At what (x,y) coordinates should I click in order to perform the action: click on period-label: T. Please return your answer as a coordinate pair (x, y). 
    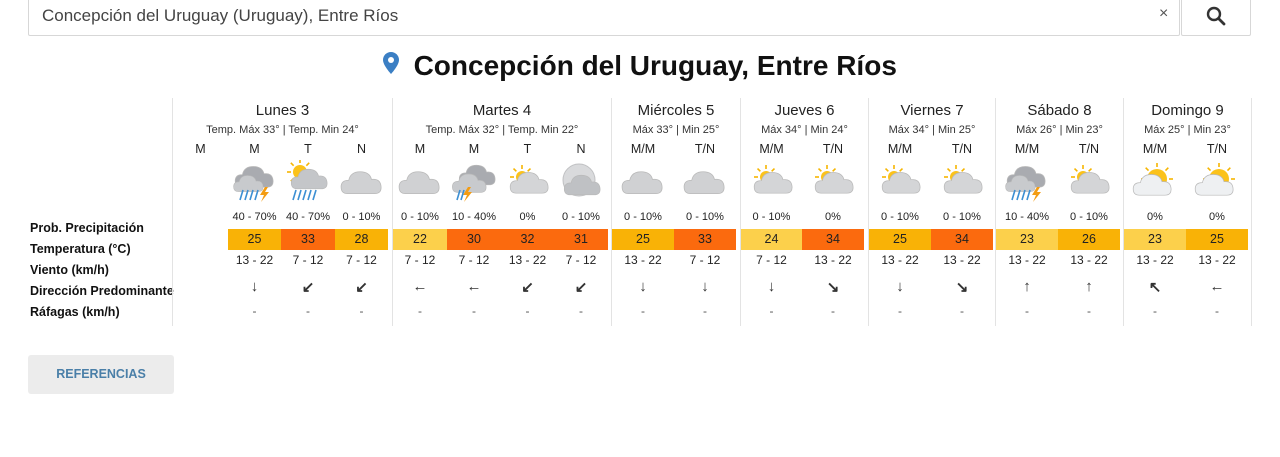
    Looking at the image, I should click on (308, 149).